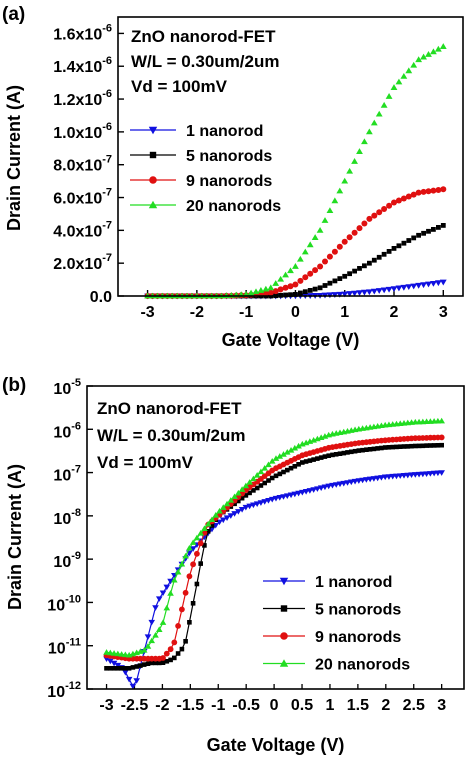 This screenshot has width=474, height=761. Describe the element at coordinates (229, 156) in the screenshot. I see `legend-label: 5 nanorods` at that location.